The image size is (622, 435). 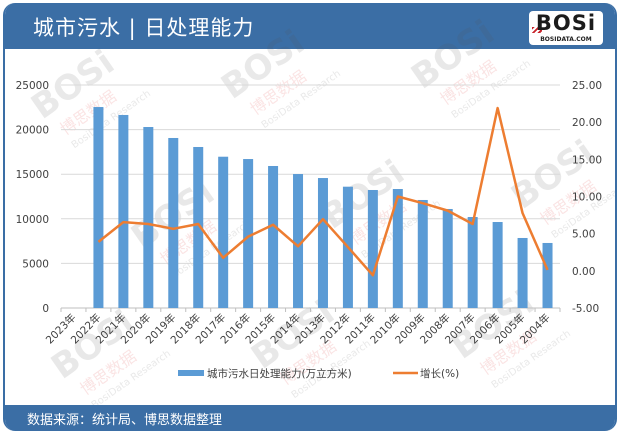 I want to click on bosi-logo: BOSi BOSIDATA.COM, so click(x=566, y=28).